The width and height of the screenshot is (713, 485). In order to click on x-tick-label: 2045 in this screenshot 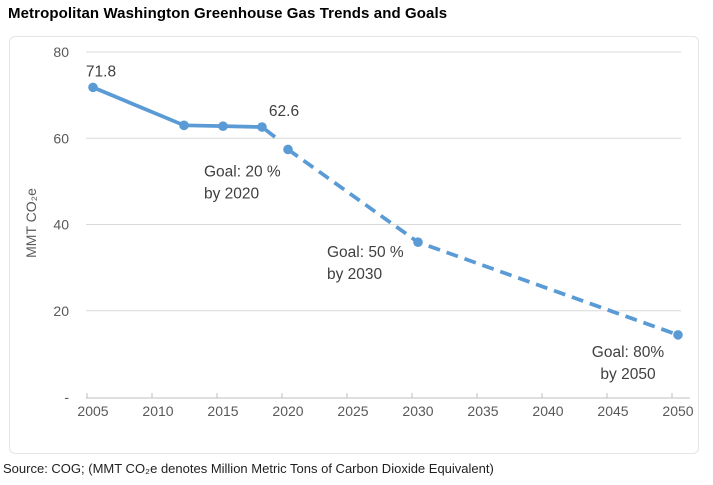, I will do `click(612, 411)`.